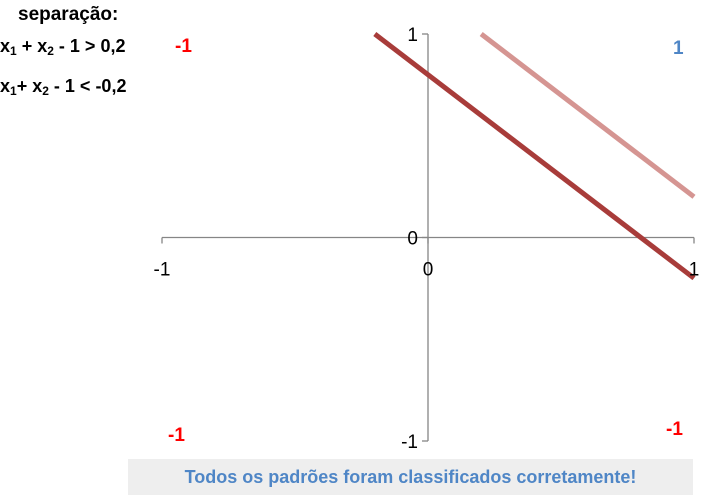 This screenshot has width=702, height=501. I want to click on separation-line-upper, so click(587, 115).